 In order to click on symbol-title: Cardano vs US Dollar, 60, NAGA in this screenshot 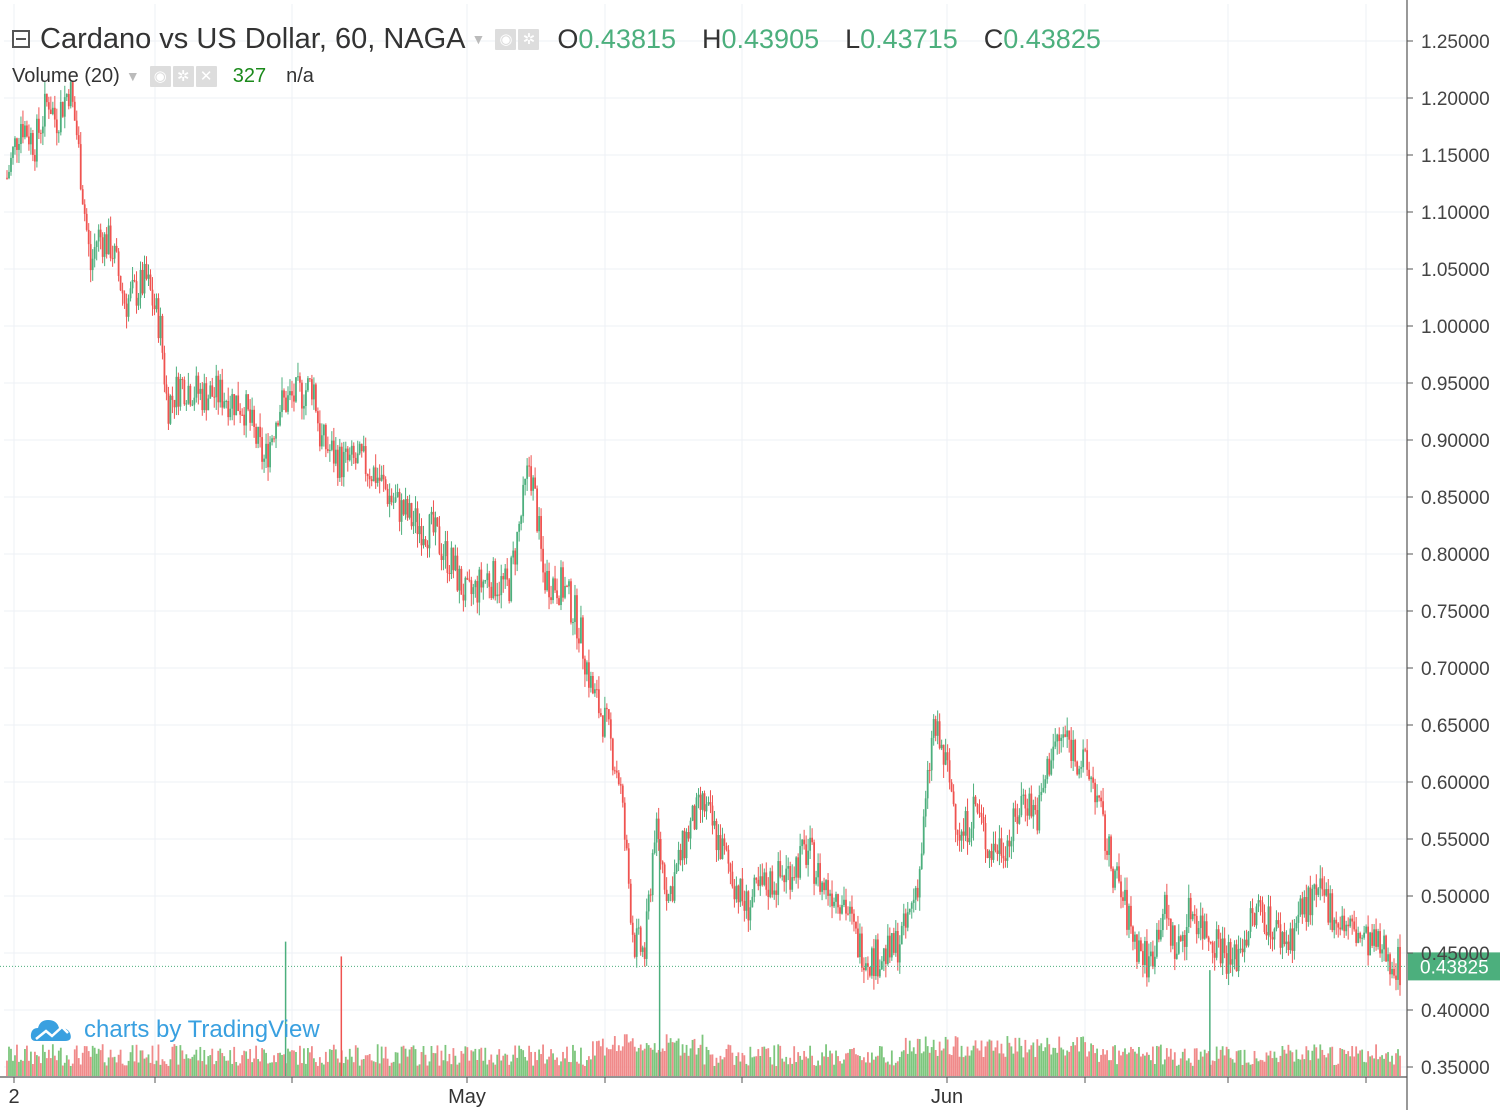, I will do `click(253, 38)`.